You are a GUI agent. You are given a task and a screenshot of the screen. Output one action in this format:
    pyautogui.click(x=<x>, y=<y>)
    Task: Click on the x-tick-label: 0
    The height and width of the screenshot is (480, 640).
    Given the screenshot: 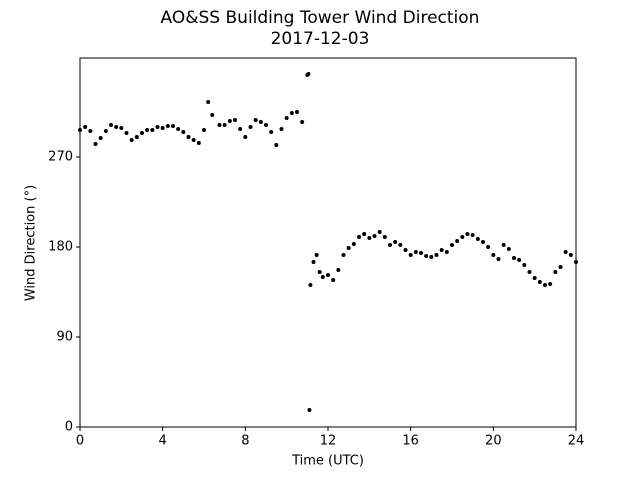 What is the action you would take?
    pyautogui.click(x=80, y=441)
    